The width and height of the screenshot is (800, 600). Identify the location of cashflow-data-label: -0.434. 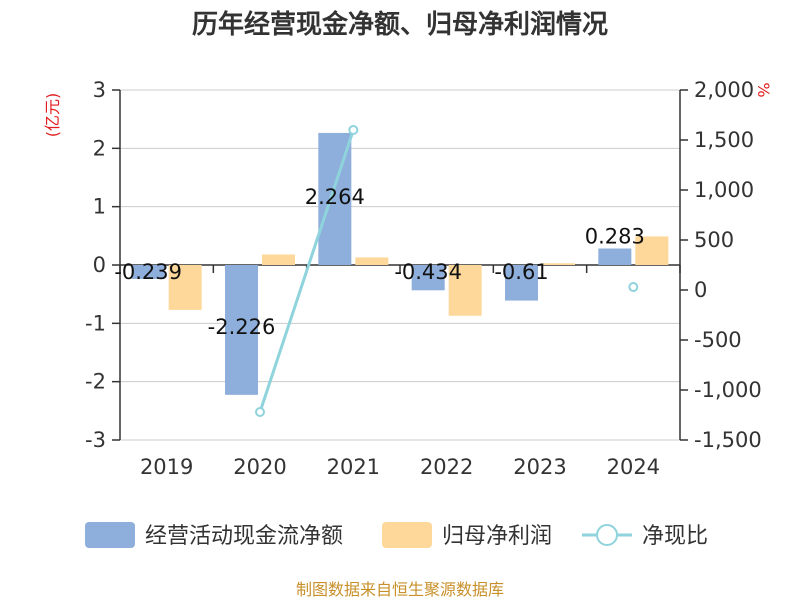
(428, 272).